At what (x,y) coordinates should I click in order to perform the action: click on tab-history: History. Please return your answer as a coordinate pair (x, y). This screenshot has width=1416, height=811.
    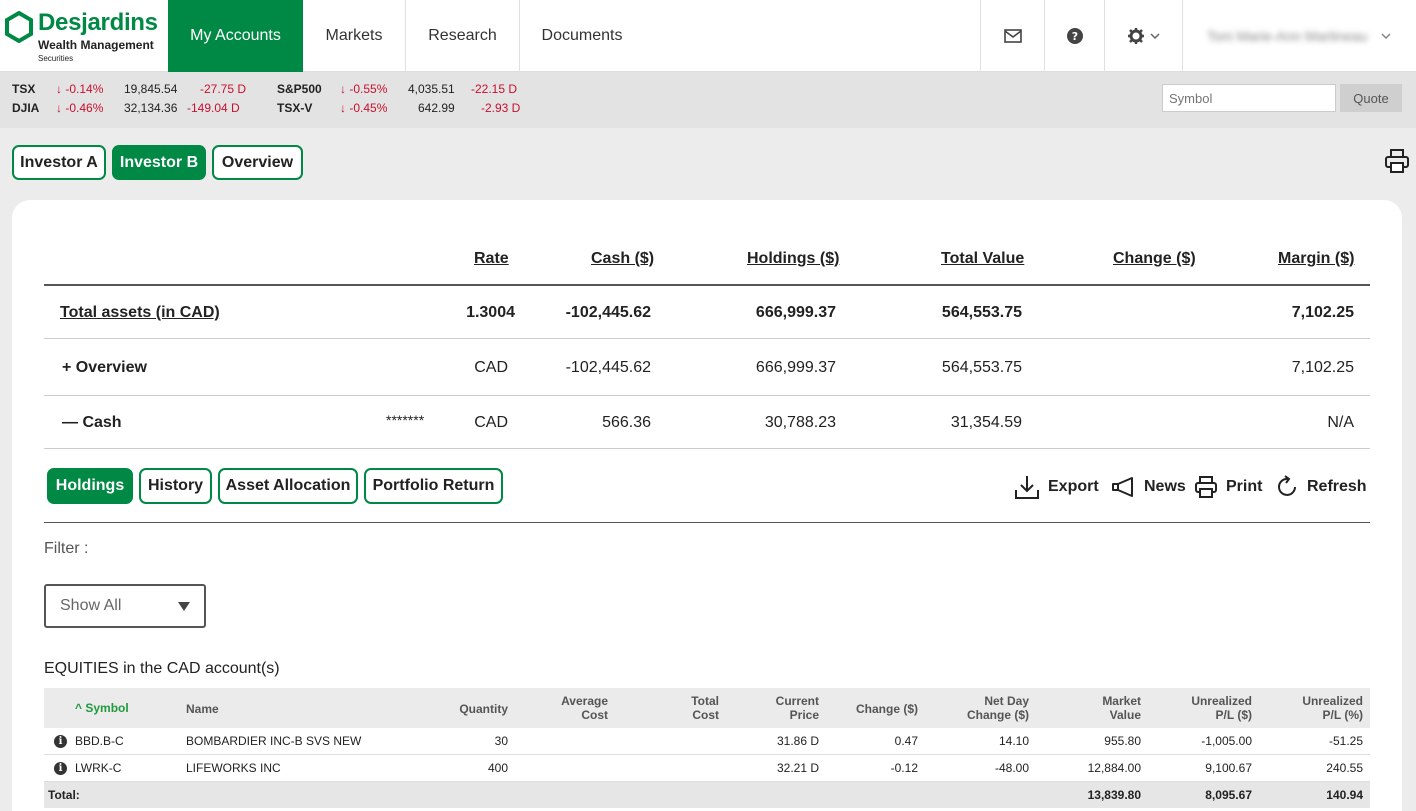
    Looking at the image, I should click on (175, 486).